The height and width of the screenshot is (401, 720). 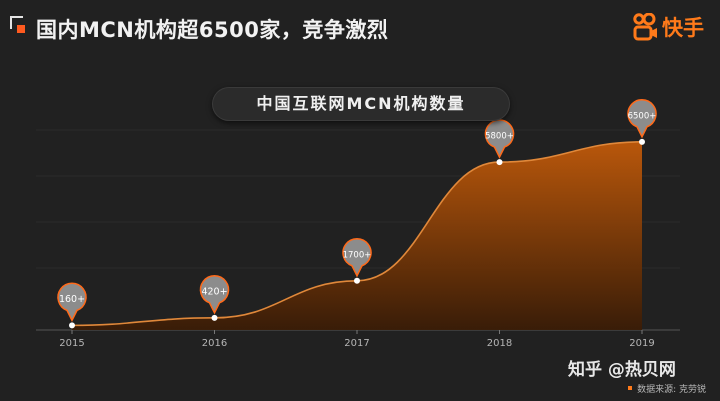 What do you see at coordinates (499, 343) in the screenshot?
I see `x-tick-label: 2018` at bounding box center [499, 343].